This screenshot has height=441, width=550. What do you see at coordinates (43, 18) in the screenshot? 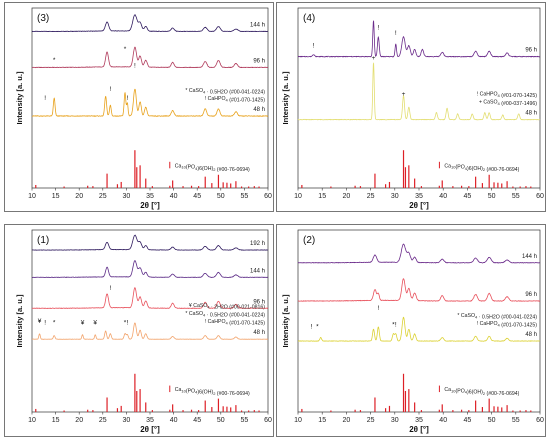
I see `panel-title: (3)` at bounding box center [43, 18].